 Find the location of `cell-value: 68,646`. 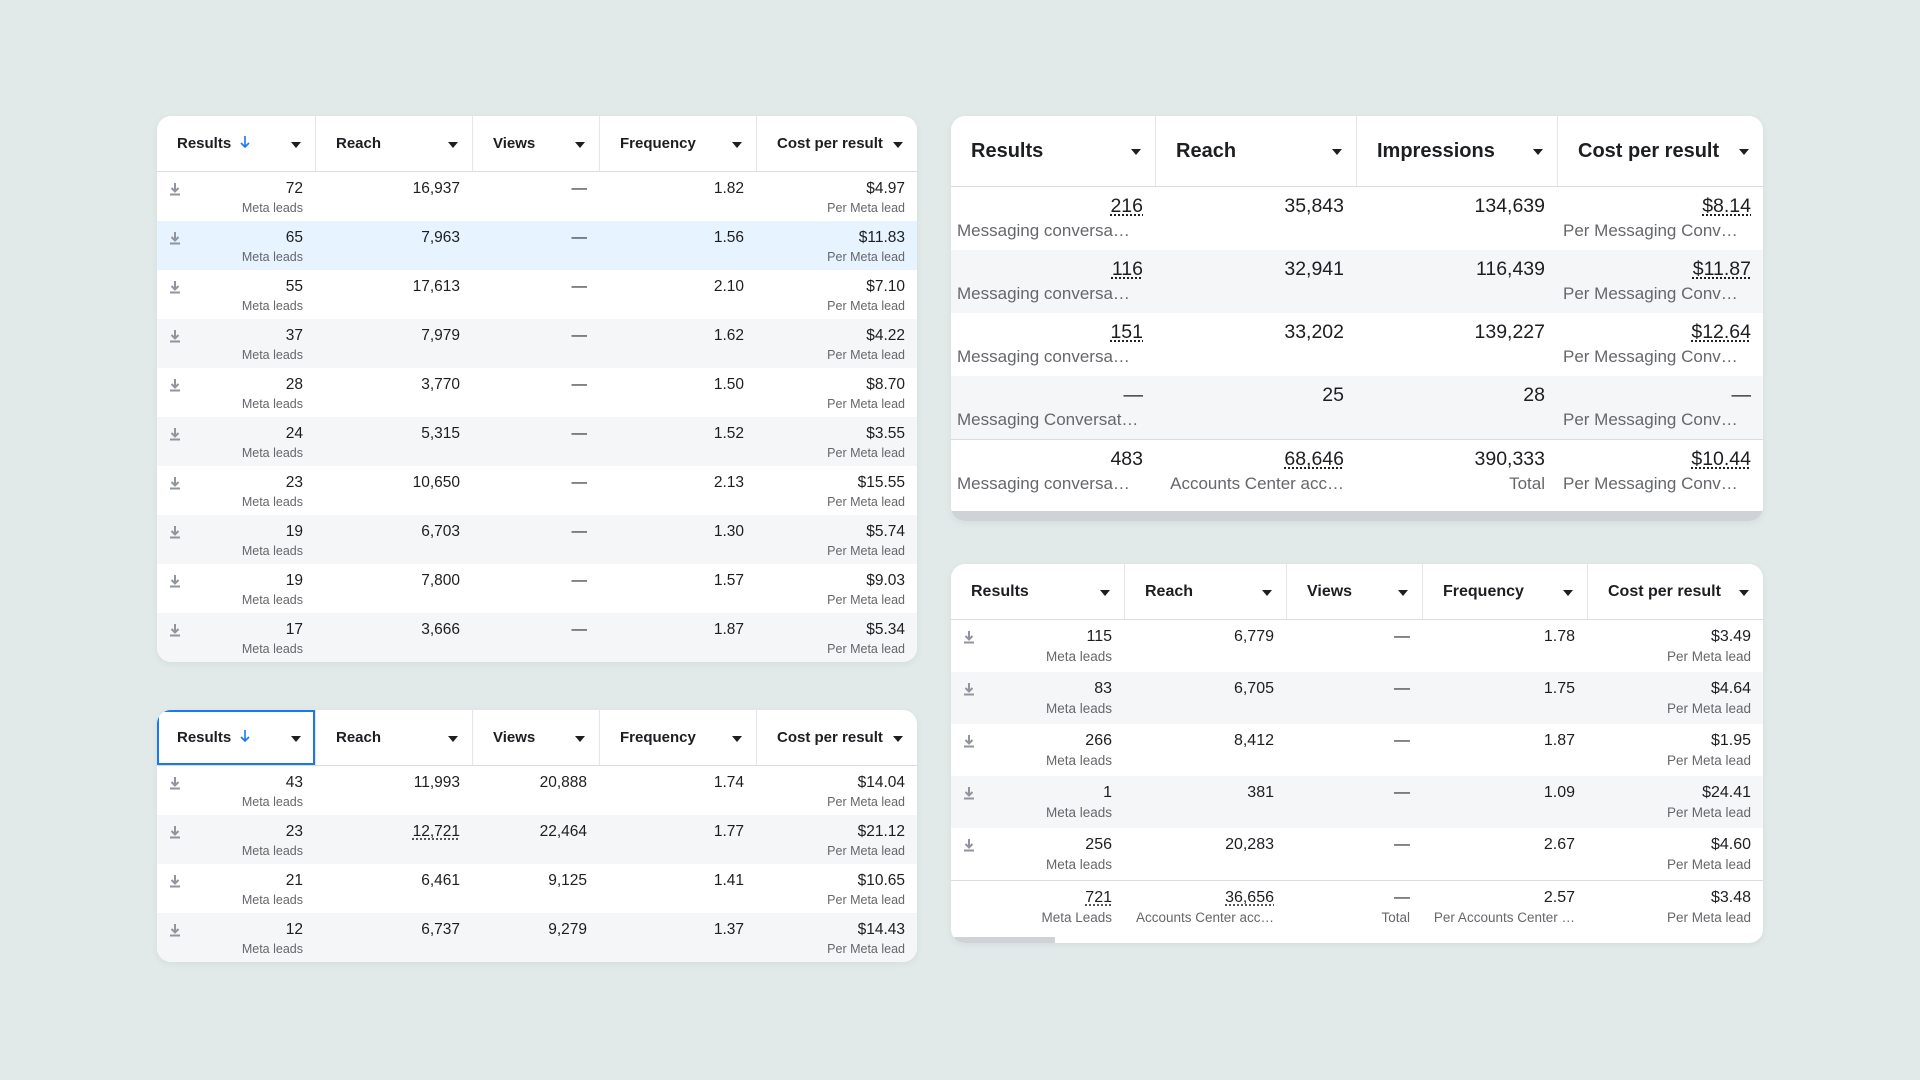

cell-value: 68,646 is located at coordinates (1314, 459).